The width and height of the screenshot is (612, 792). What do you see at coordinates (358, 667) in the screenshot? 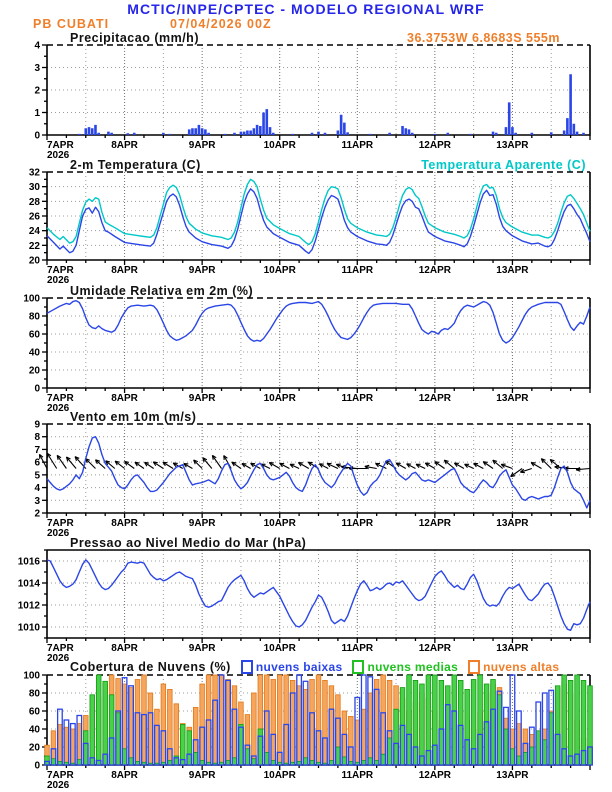
I see `mid-clouds-swatch-icon` at bounding box center [358, 667].